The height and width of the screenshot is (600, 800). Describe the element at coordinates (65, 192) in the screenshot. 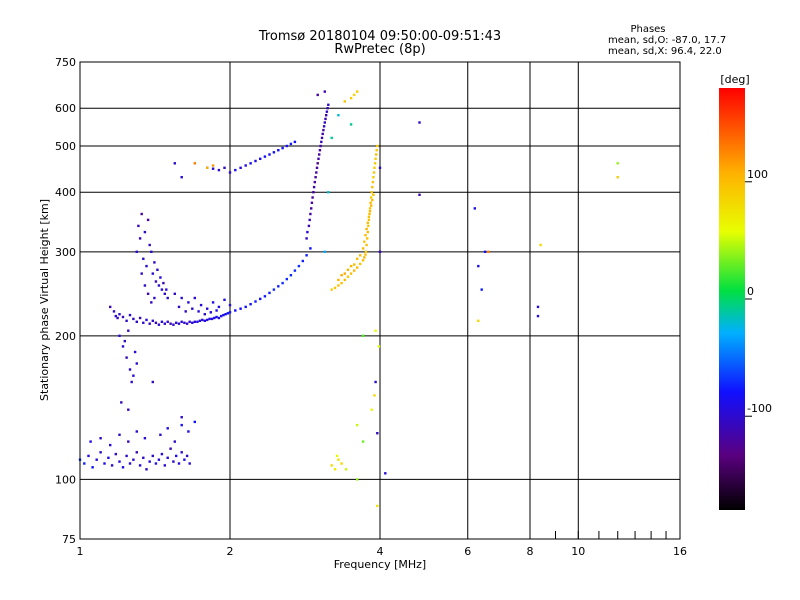

I see `y-tick-label-4: 400` at that location.